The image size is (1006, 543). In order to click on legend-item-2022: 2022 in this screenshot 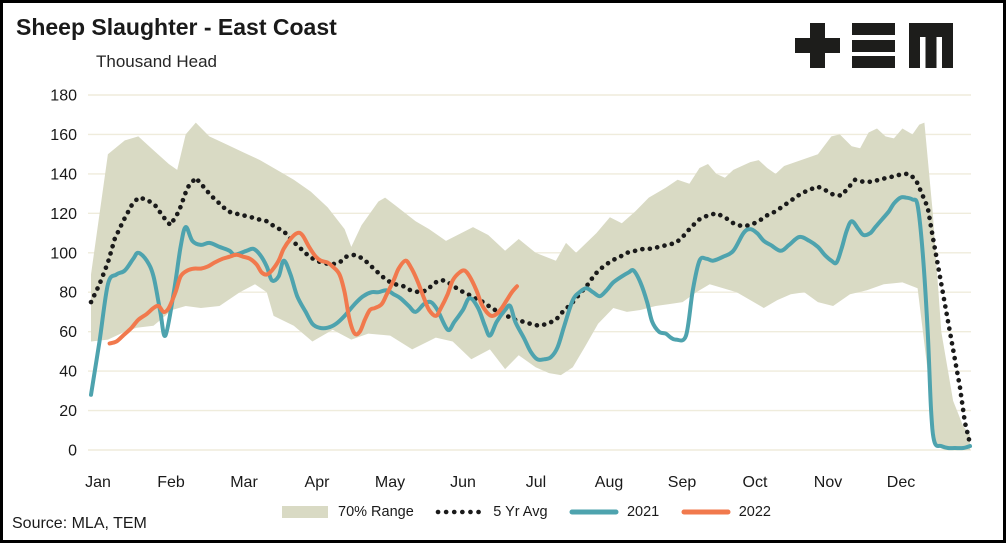, I will do `click(725, 512)`.